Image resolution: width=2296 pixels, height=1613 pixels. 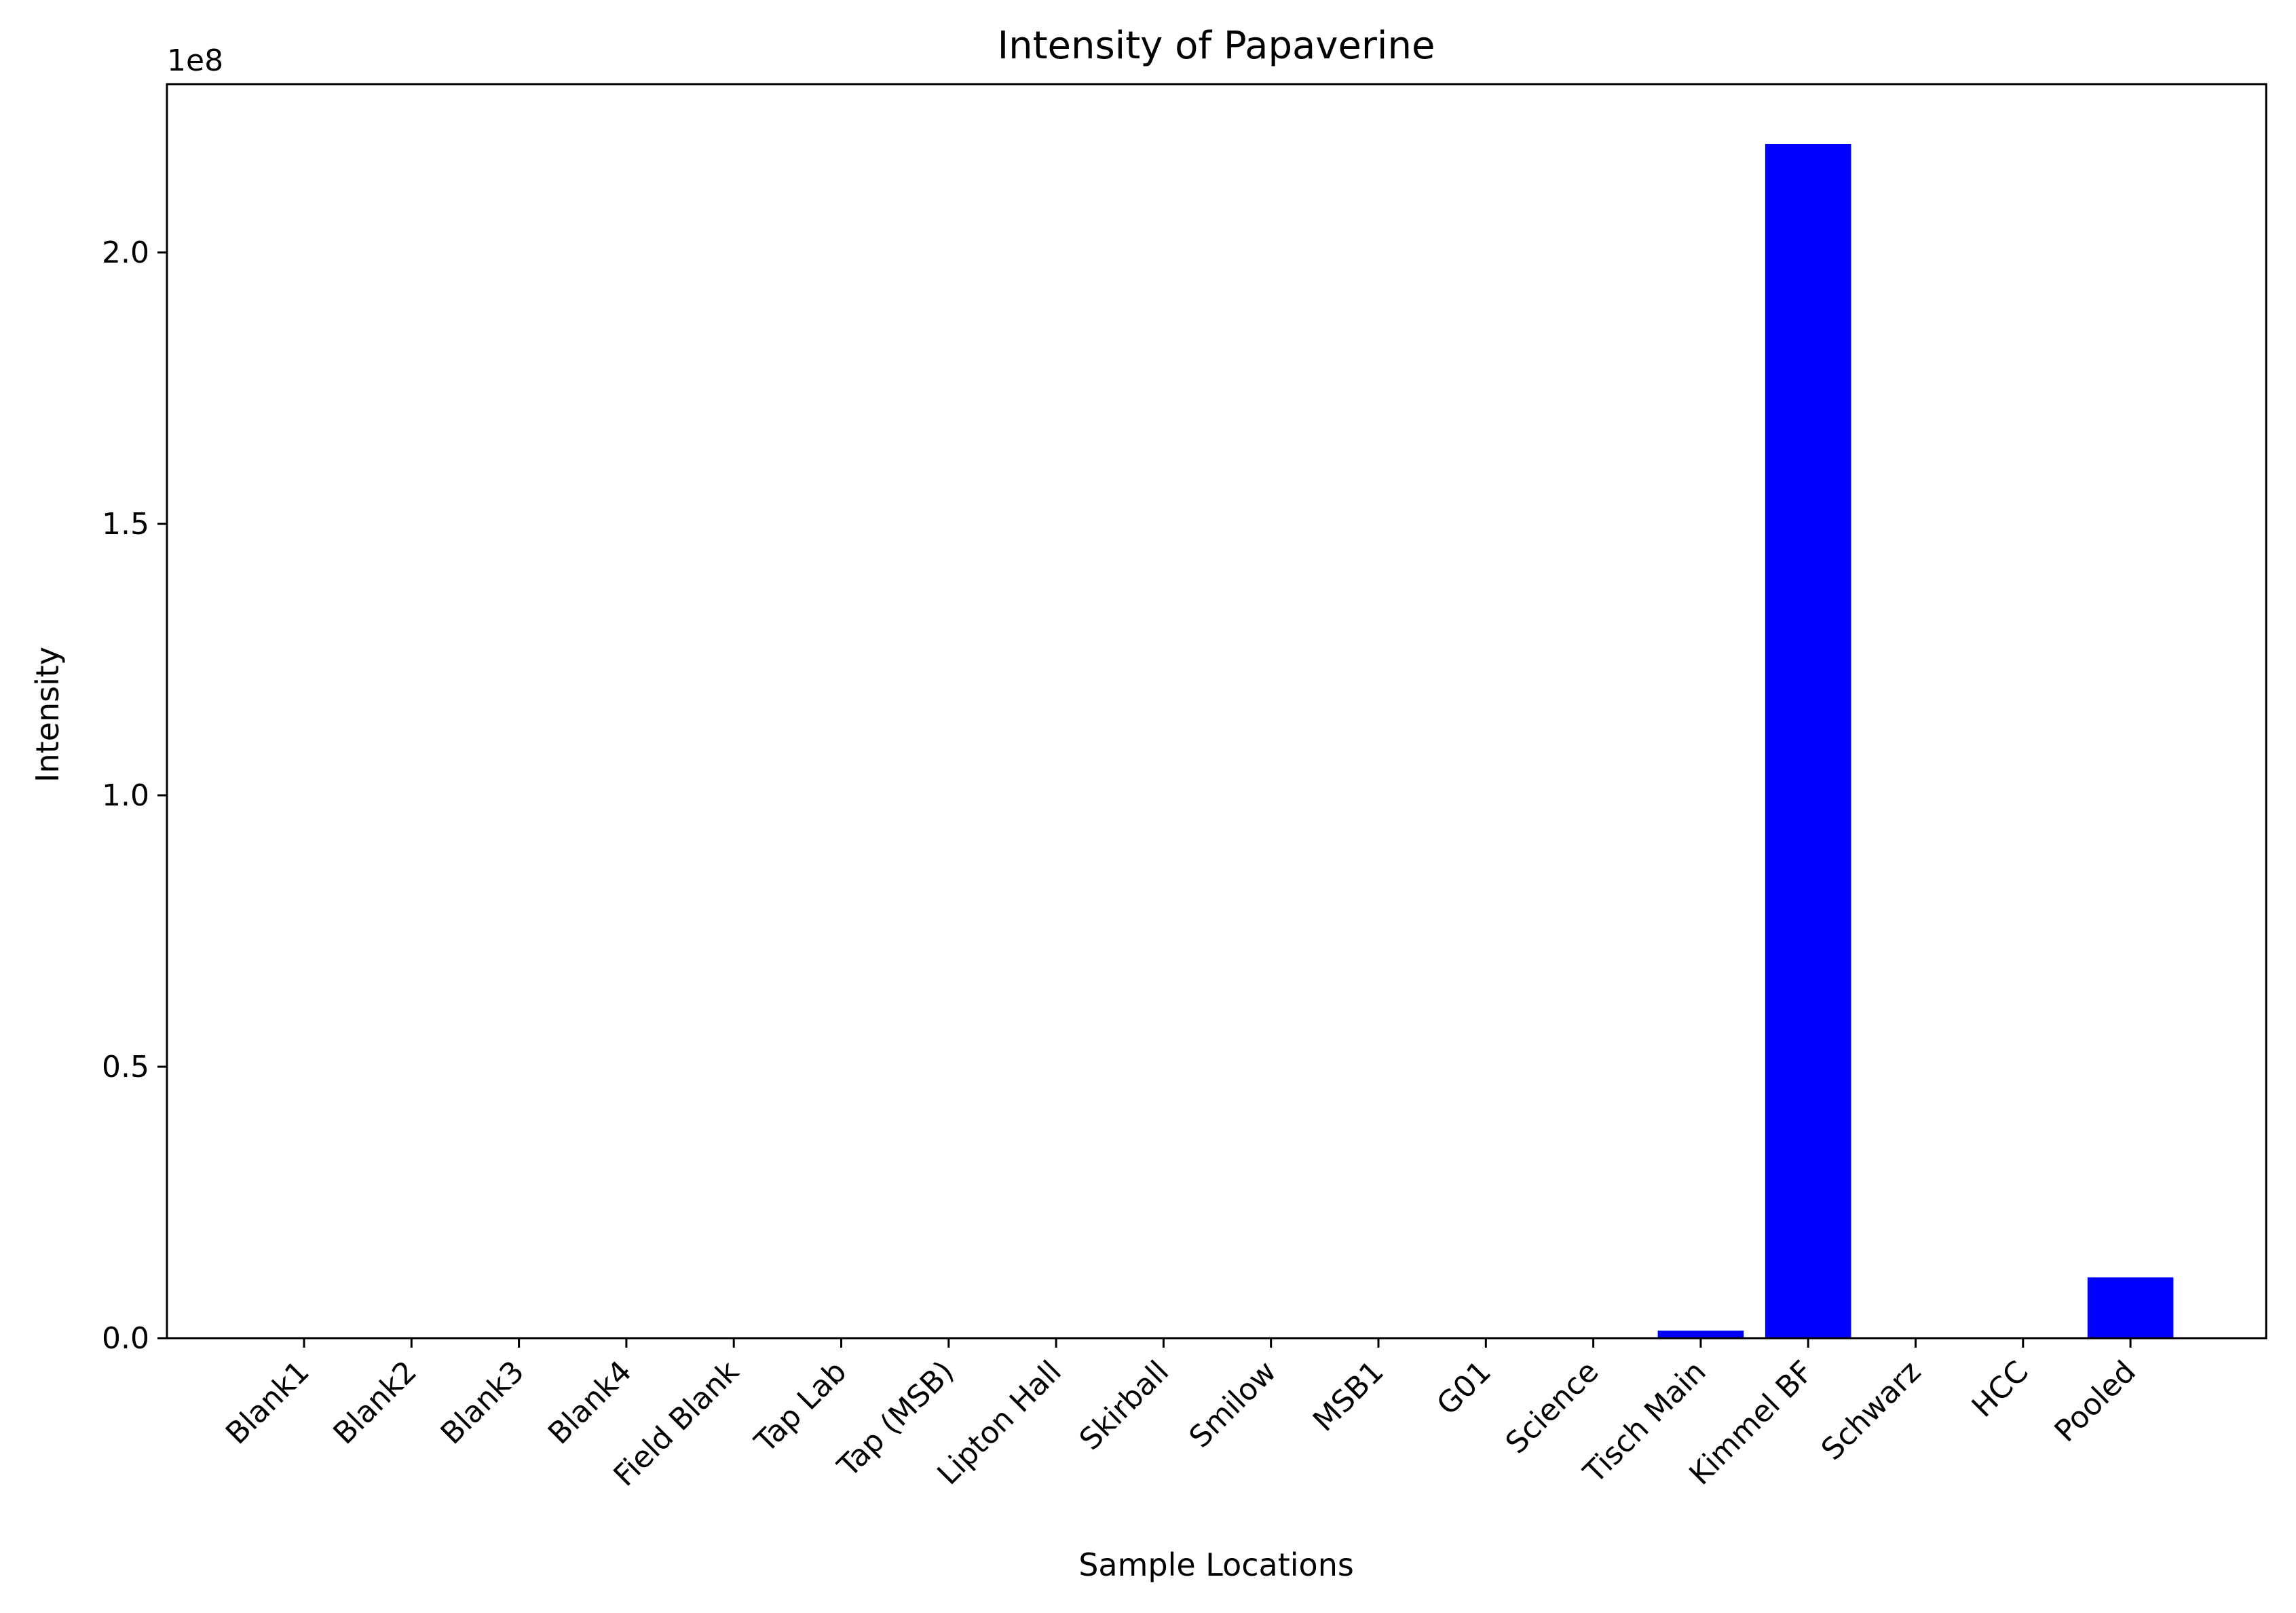 I want to click on chart-title: Intensity of Papaverine, so click(x=1216, y=46).